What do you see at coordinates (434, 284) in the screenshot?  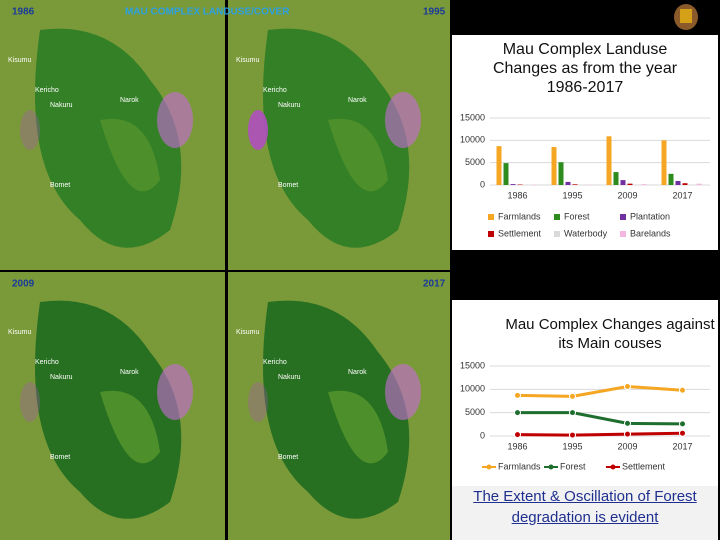 I see `map-year: 2017` at bounding box center [434, 284].